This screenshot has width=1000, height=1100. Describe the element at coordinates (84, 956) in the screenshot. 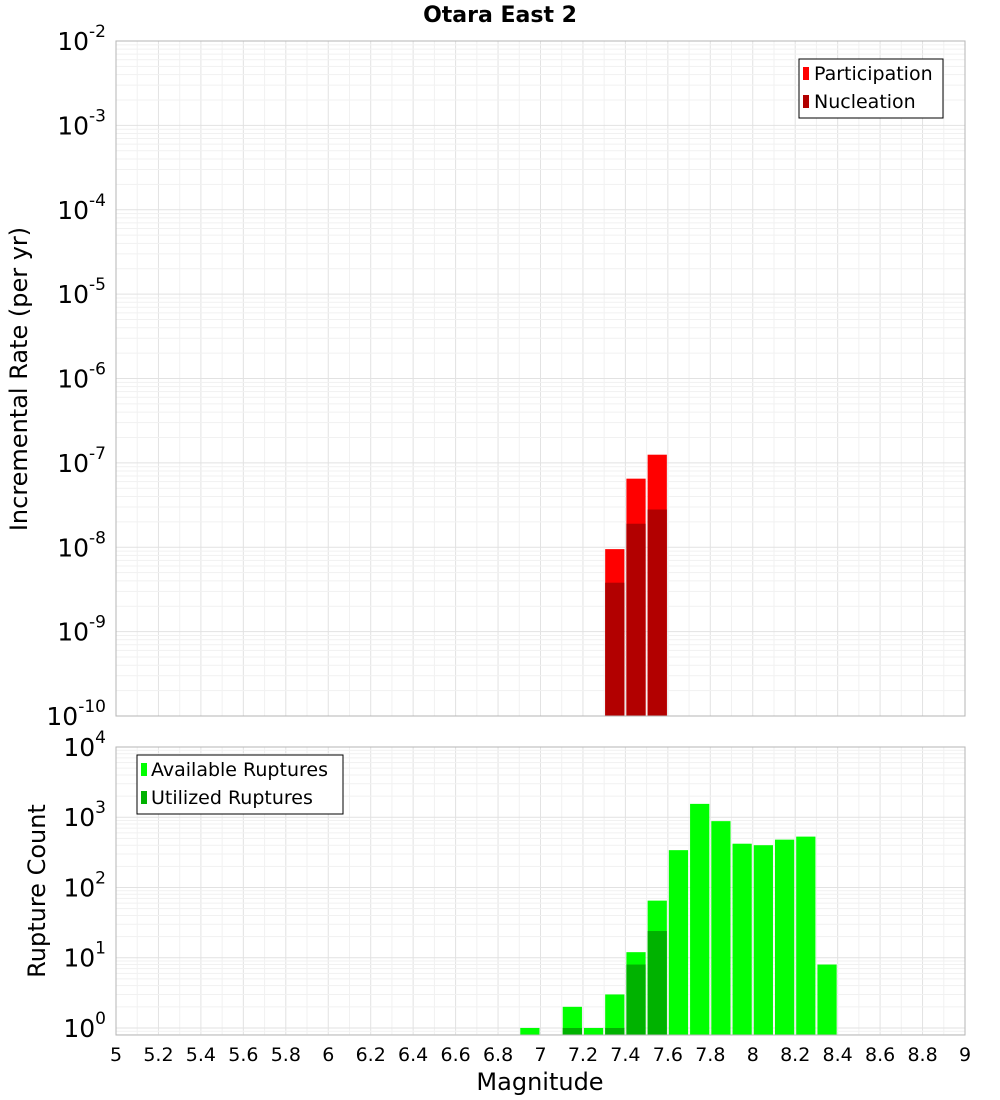

I see `count-y-tick-label: 10¹` at that location.